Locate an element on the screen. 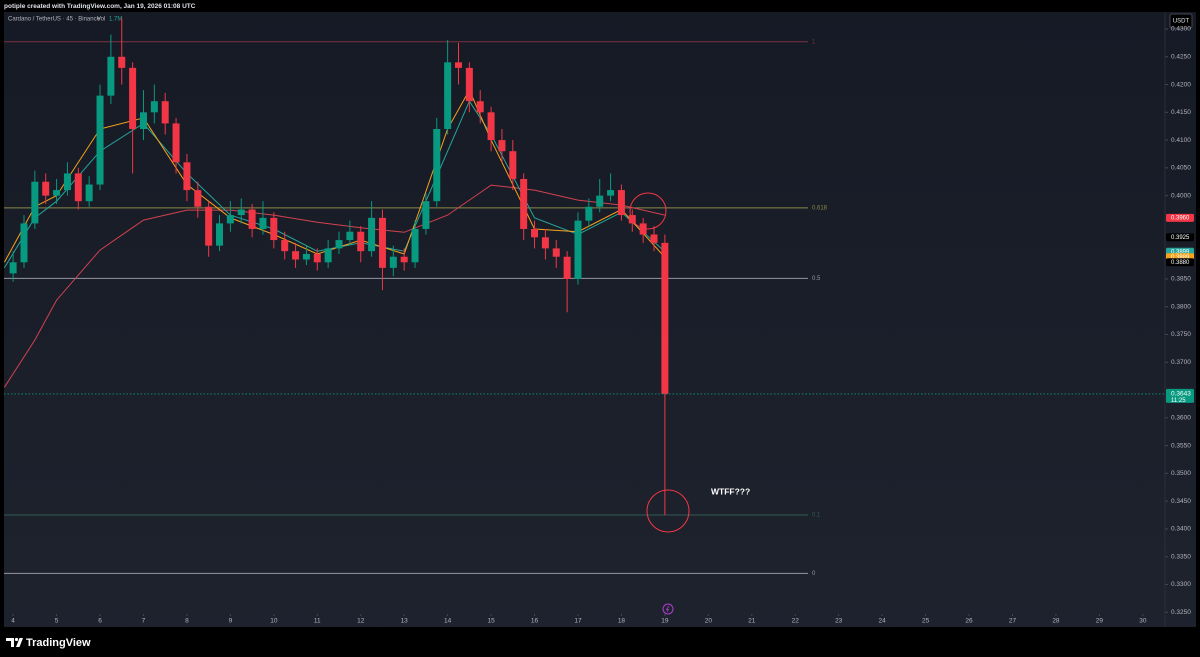 Image resolution: width=1200 pixels, height=657 pixels. y-tick-label: 0.3500 is located at coordinates (1181, 473).